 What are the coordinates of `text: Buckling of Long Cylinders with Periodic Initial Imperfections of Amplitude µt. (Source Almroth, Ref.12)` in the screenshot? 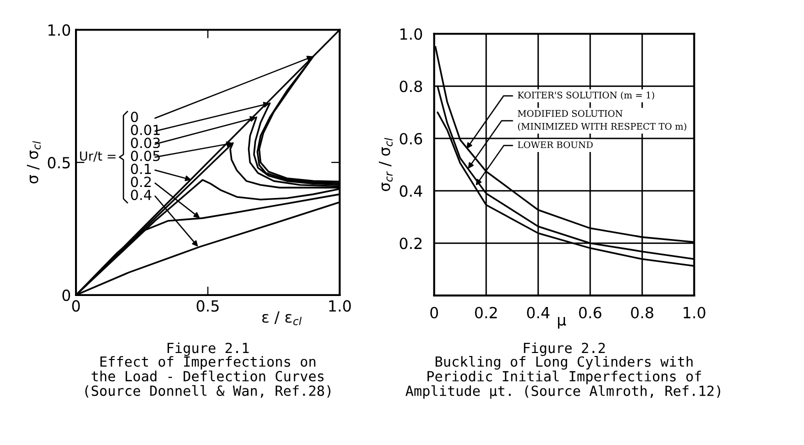 It's located at (563, 377).